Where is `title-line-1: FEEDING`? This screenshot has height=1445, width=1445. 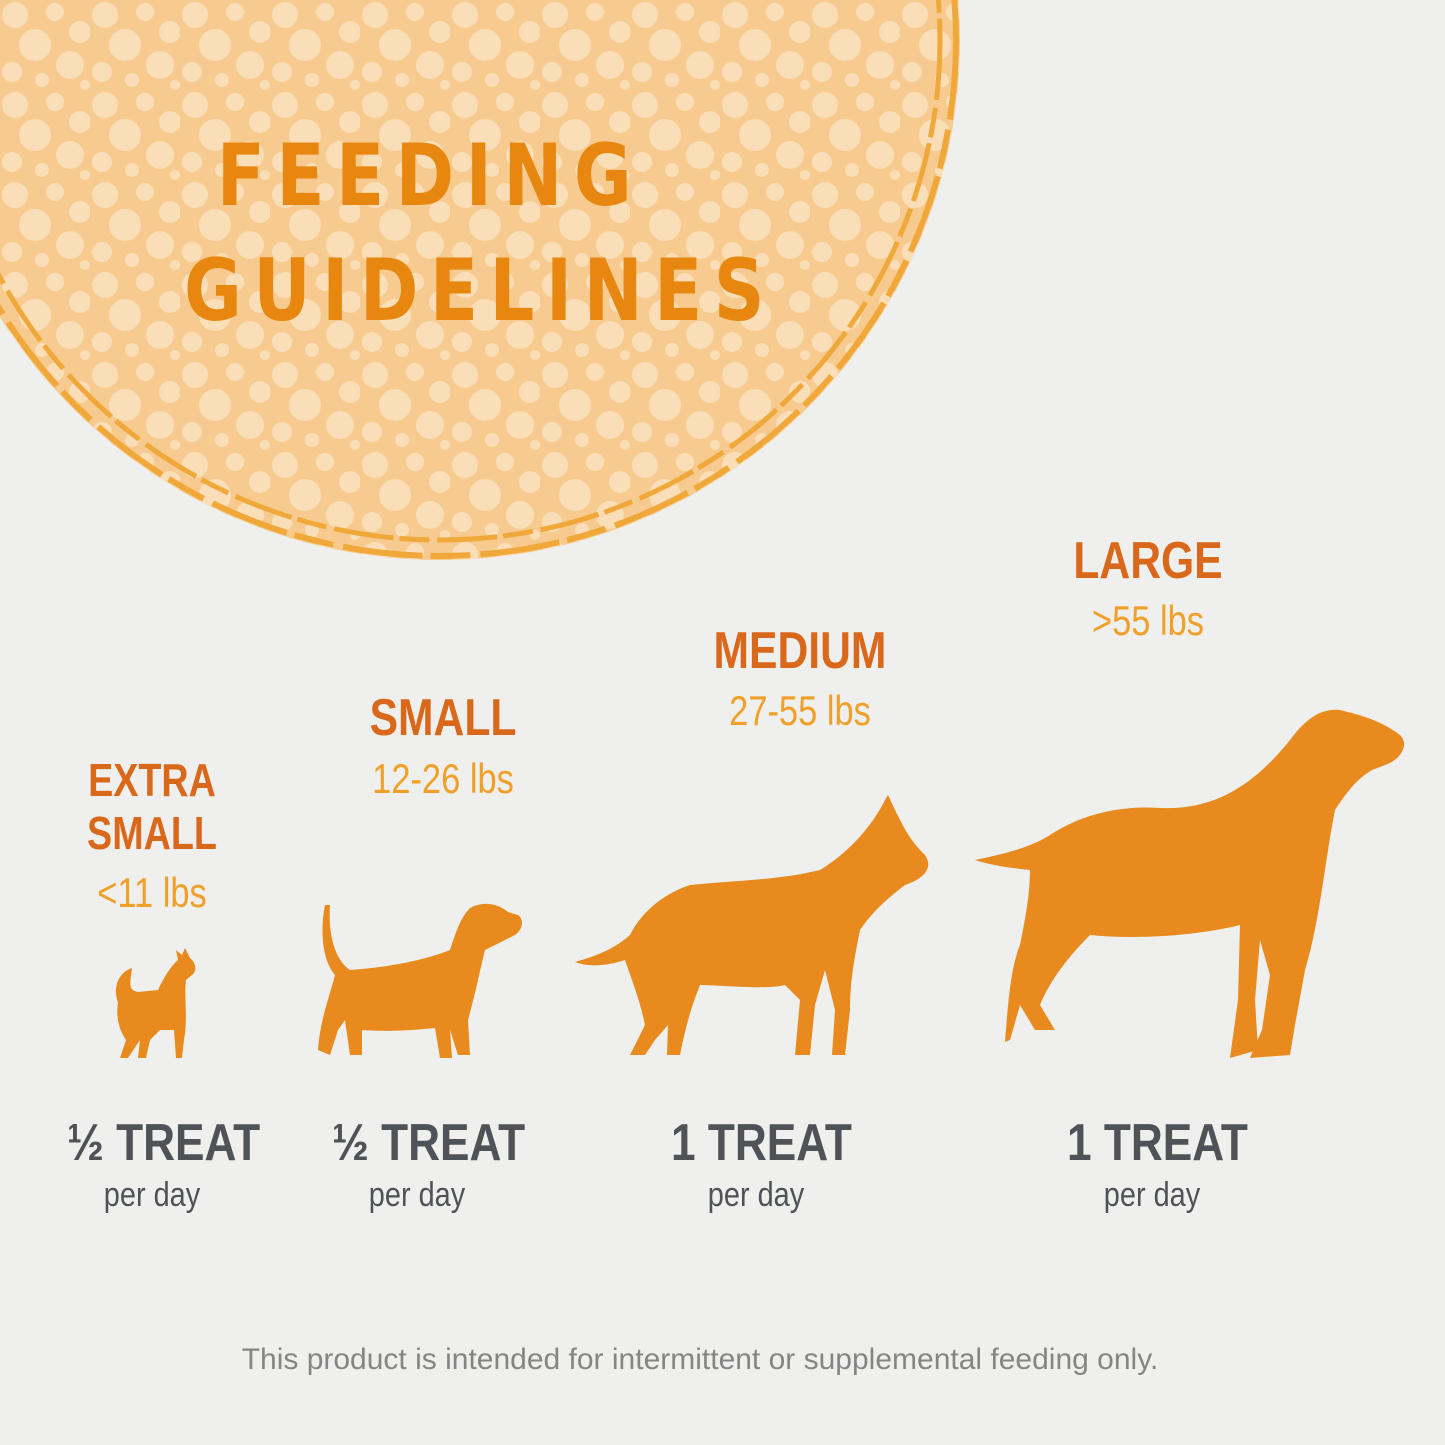
title-line-1: FEEDING is located at coordinates (430, 176).